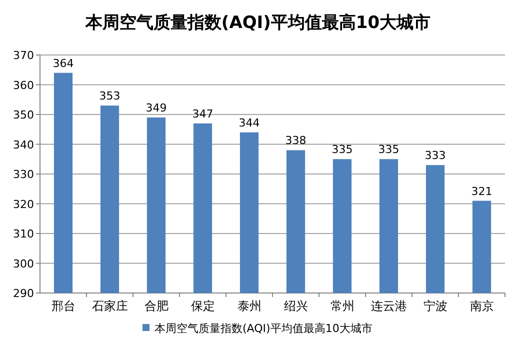  Describe the element at coordinates (23, 115) in the screenshot. I see `y-tick-label: 350` at that location.